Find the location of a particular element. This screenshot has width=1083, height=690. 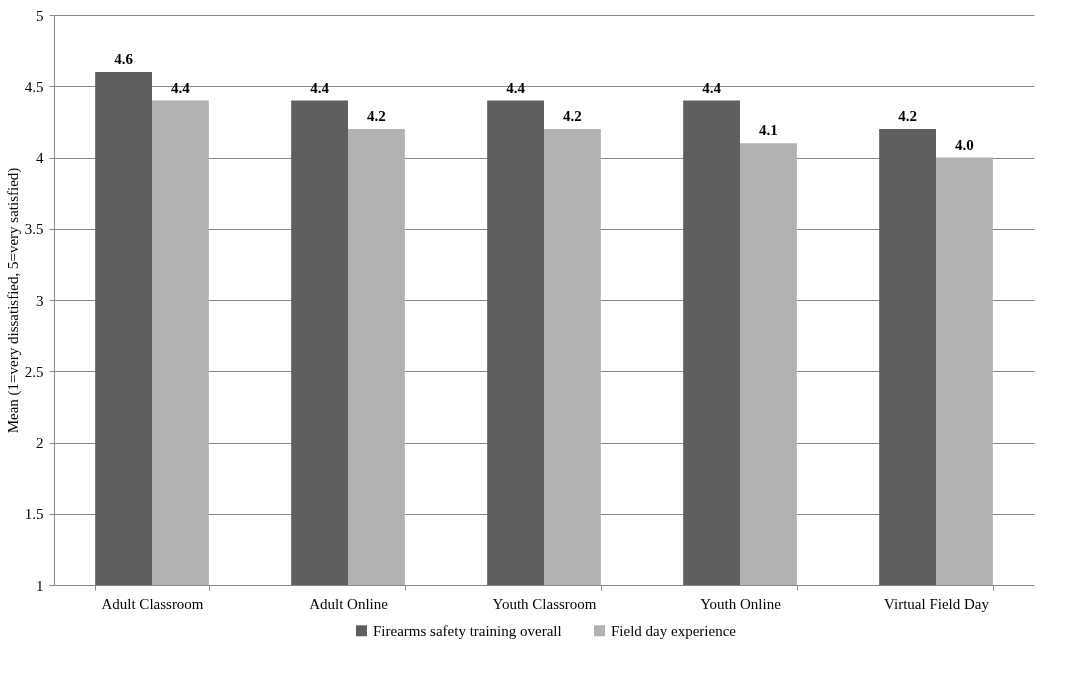

y-tick-label: 3 is located at coordinates (40, 300).